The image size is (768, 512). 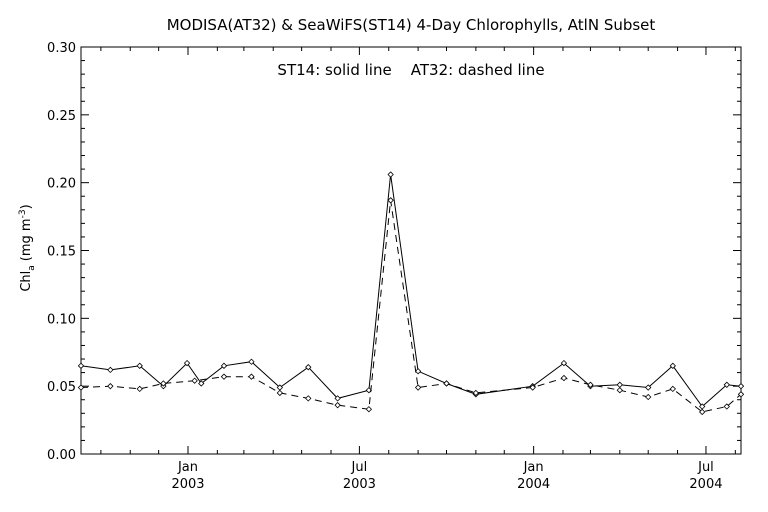 I want to click on y-tick-label: 0.15, so click(x=61, y=252).